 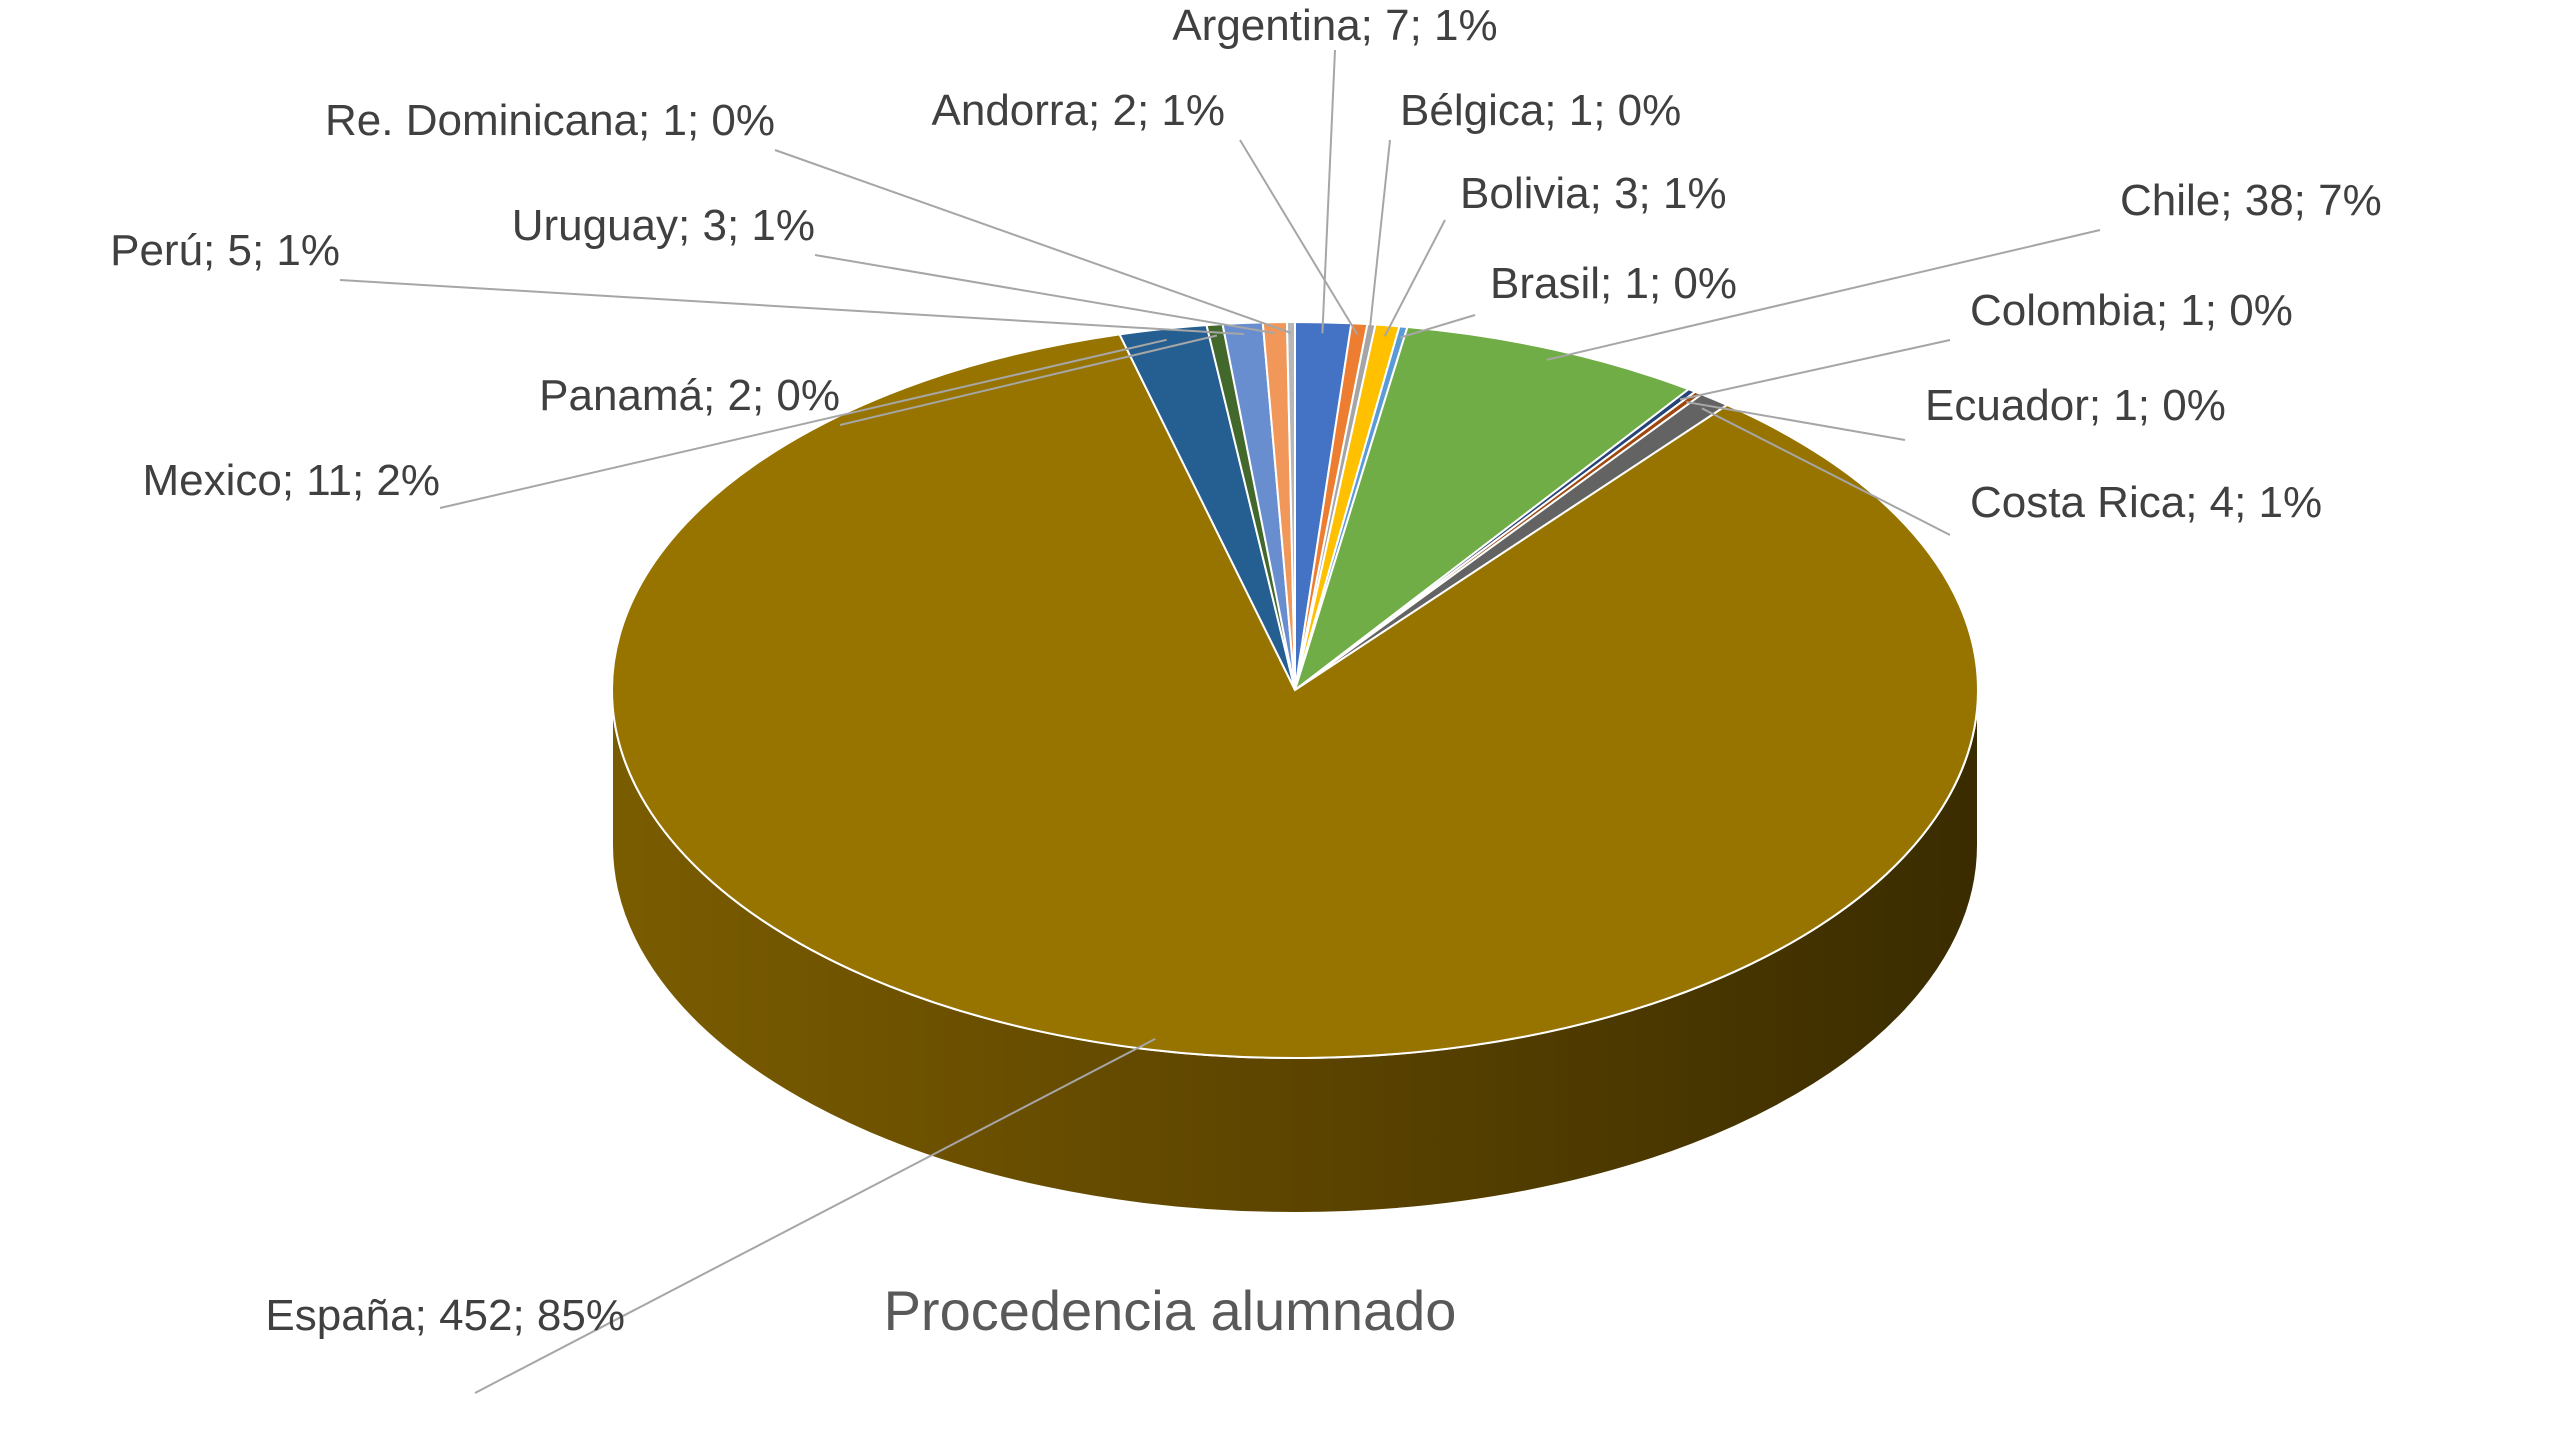 What do you see at coordinates (2146, 502) in the screenshot?
I see `slice-label-costa-rica: Costa Rica; 4; 1%` at bounding box center [2146, 502].